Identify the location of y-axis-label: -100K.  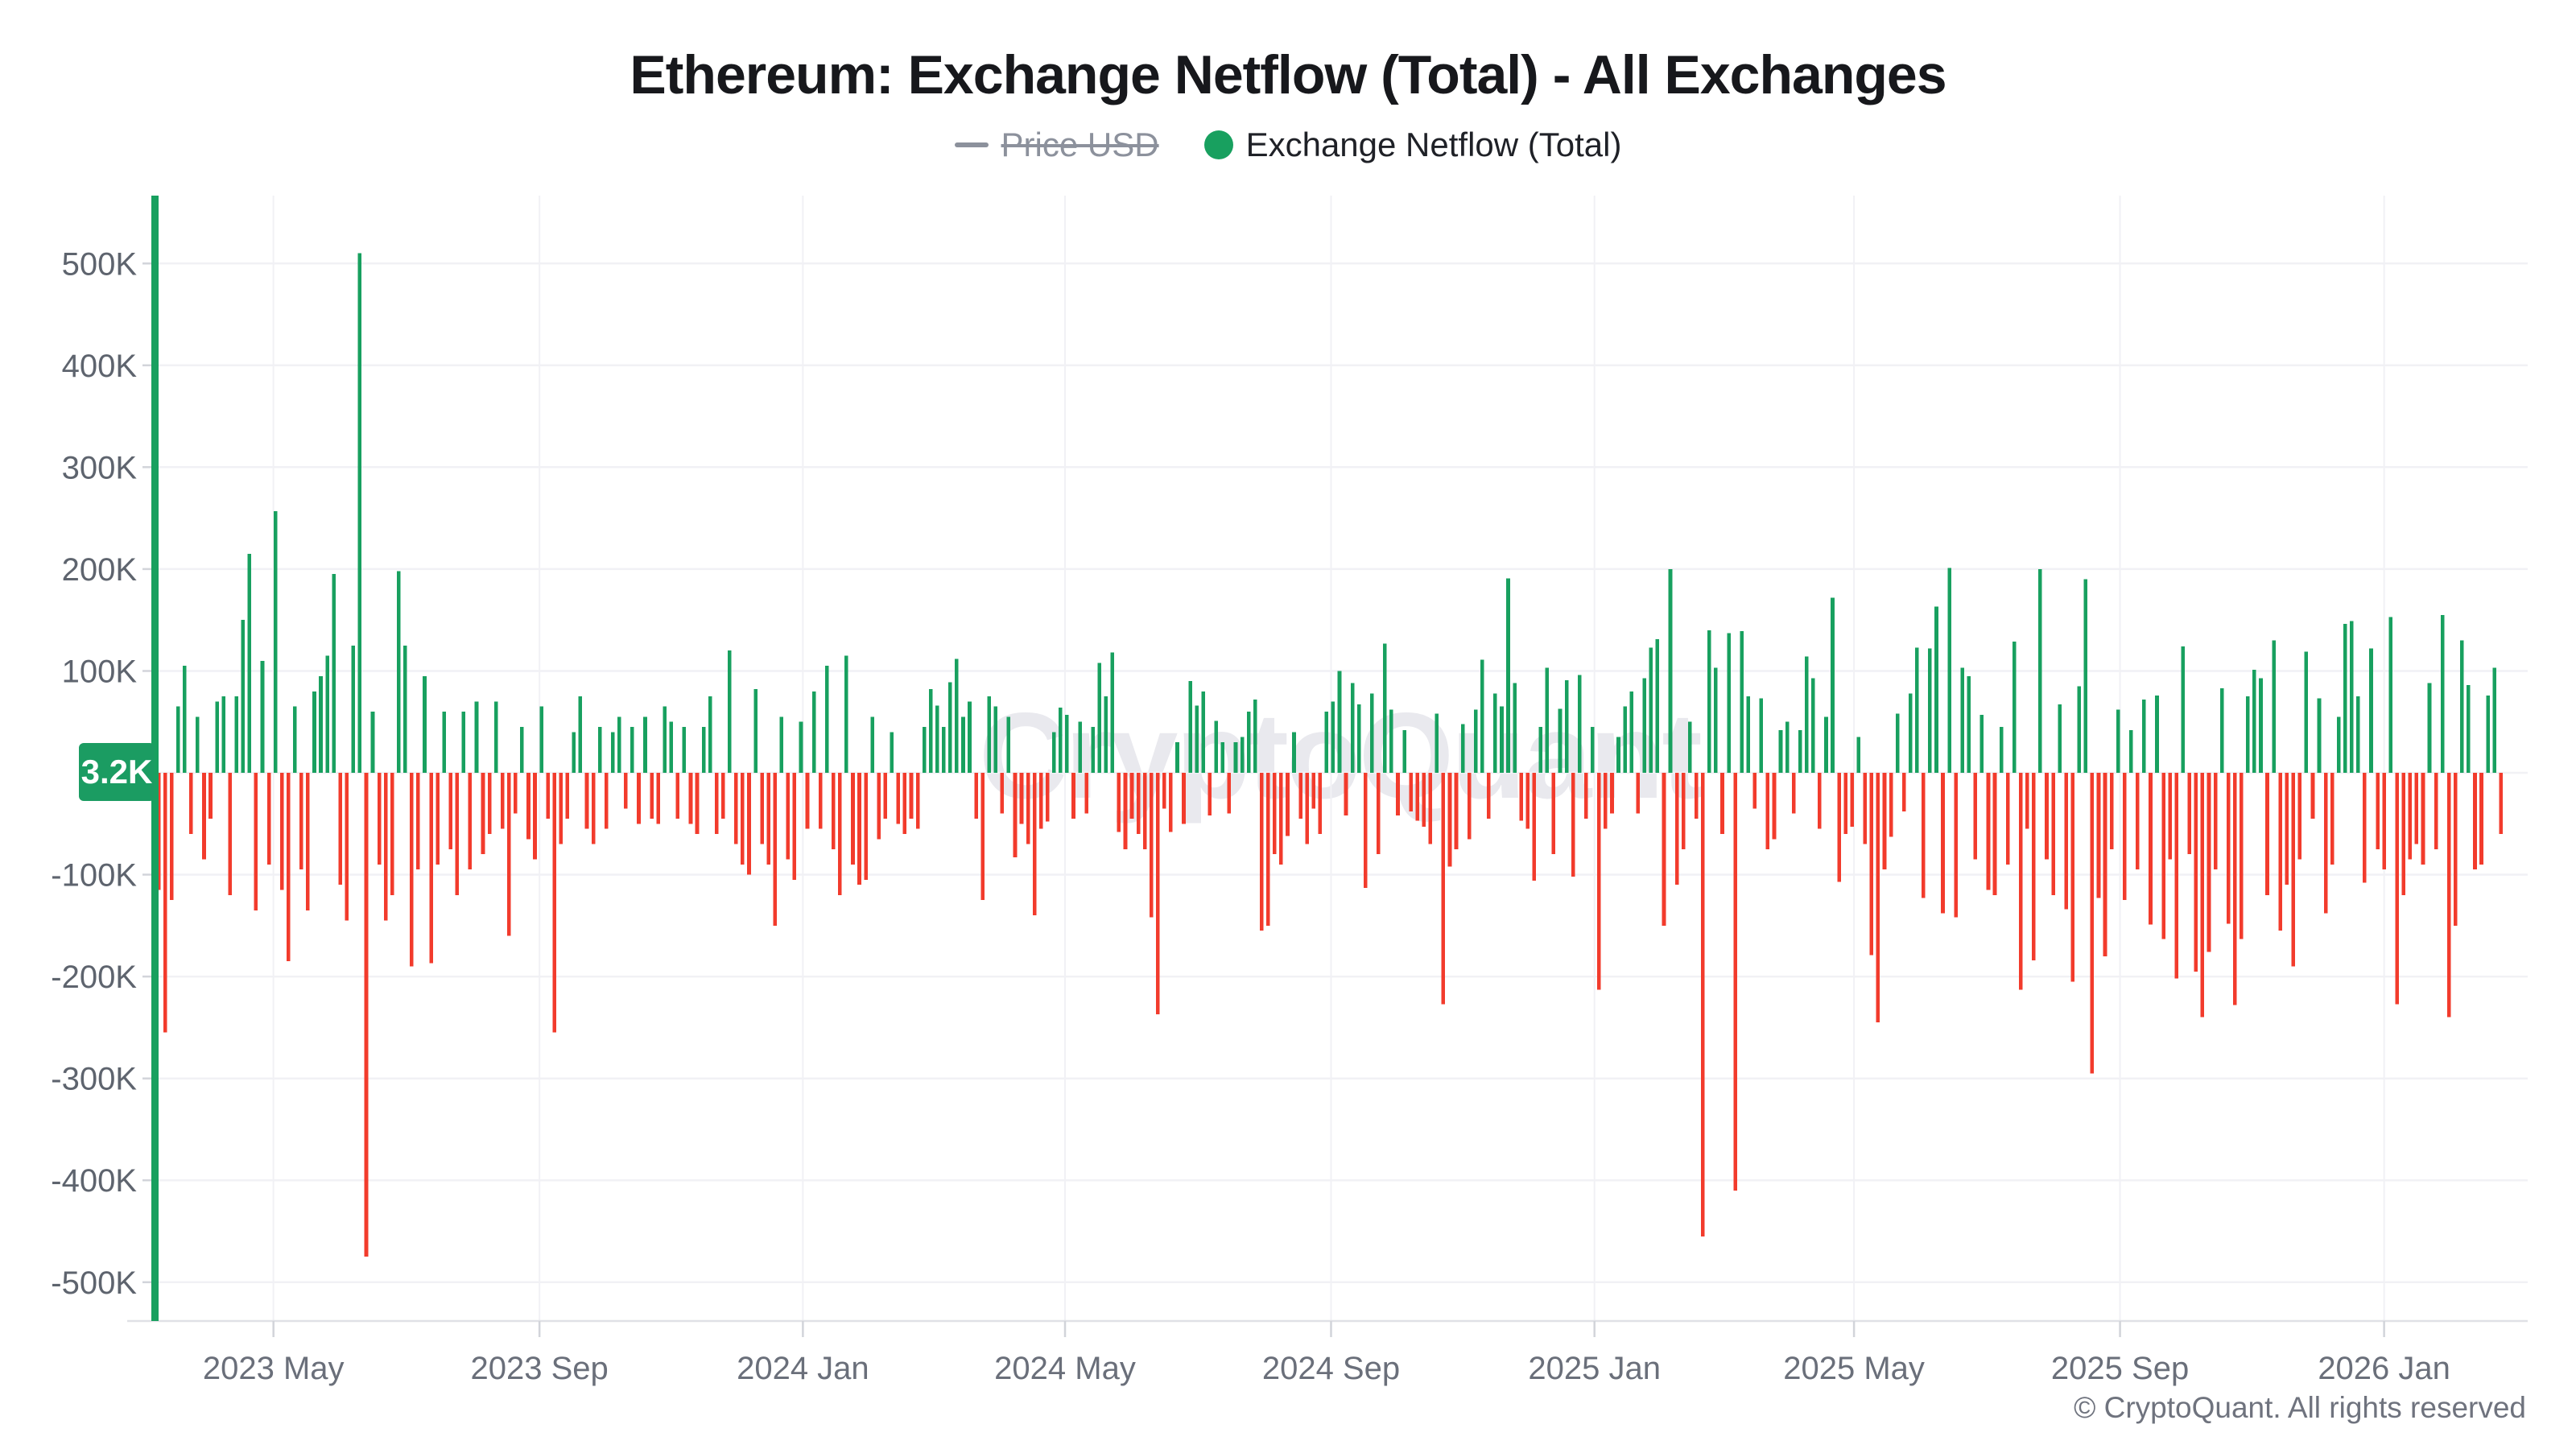
(94, 876).